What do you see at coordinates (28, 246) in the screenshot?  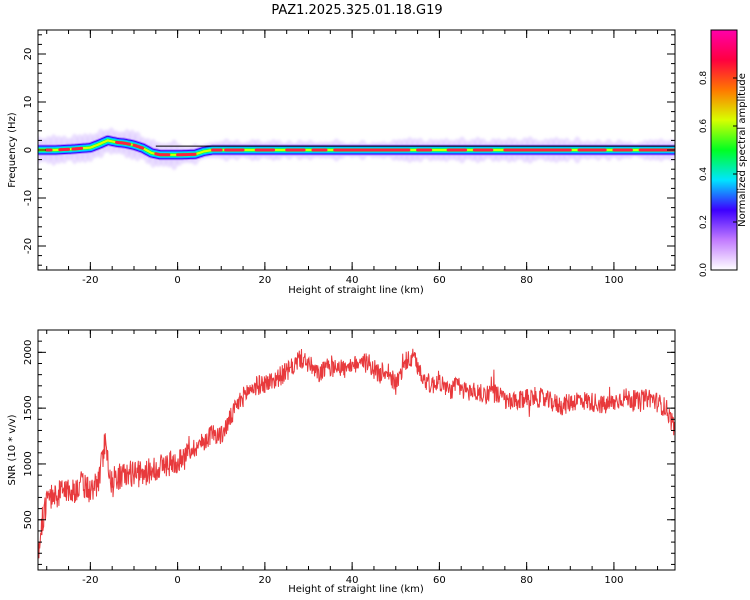 I see `spectrogram-y-tick-label: -20` at bounding box center [28, 246].